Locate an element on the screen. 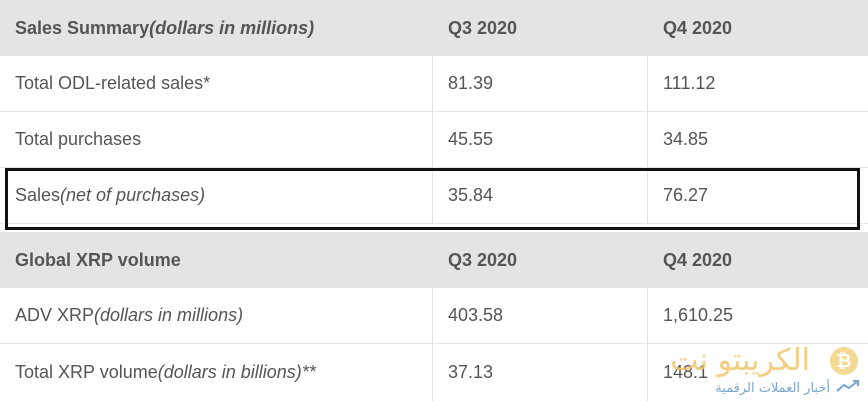 This screenshot has width=868, height=401. row-label-text: Total ODL-related sales* is located at coordinates (113, 83).